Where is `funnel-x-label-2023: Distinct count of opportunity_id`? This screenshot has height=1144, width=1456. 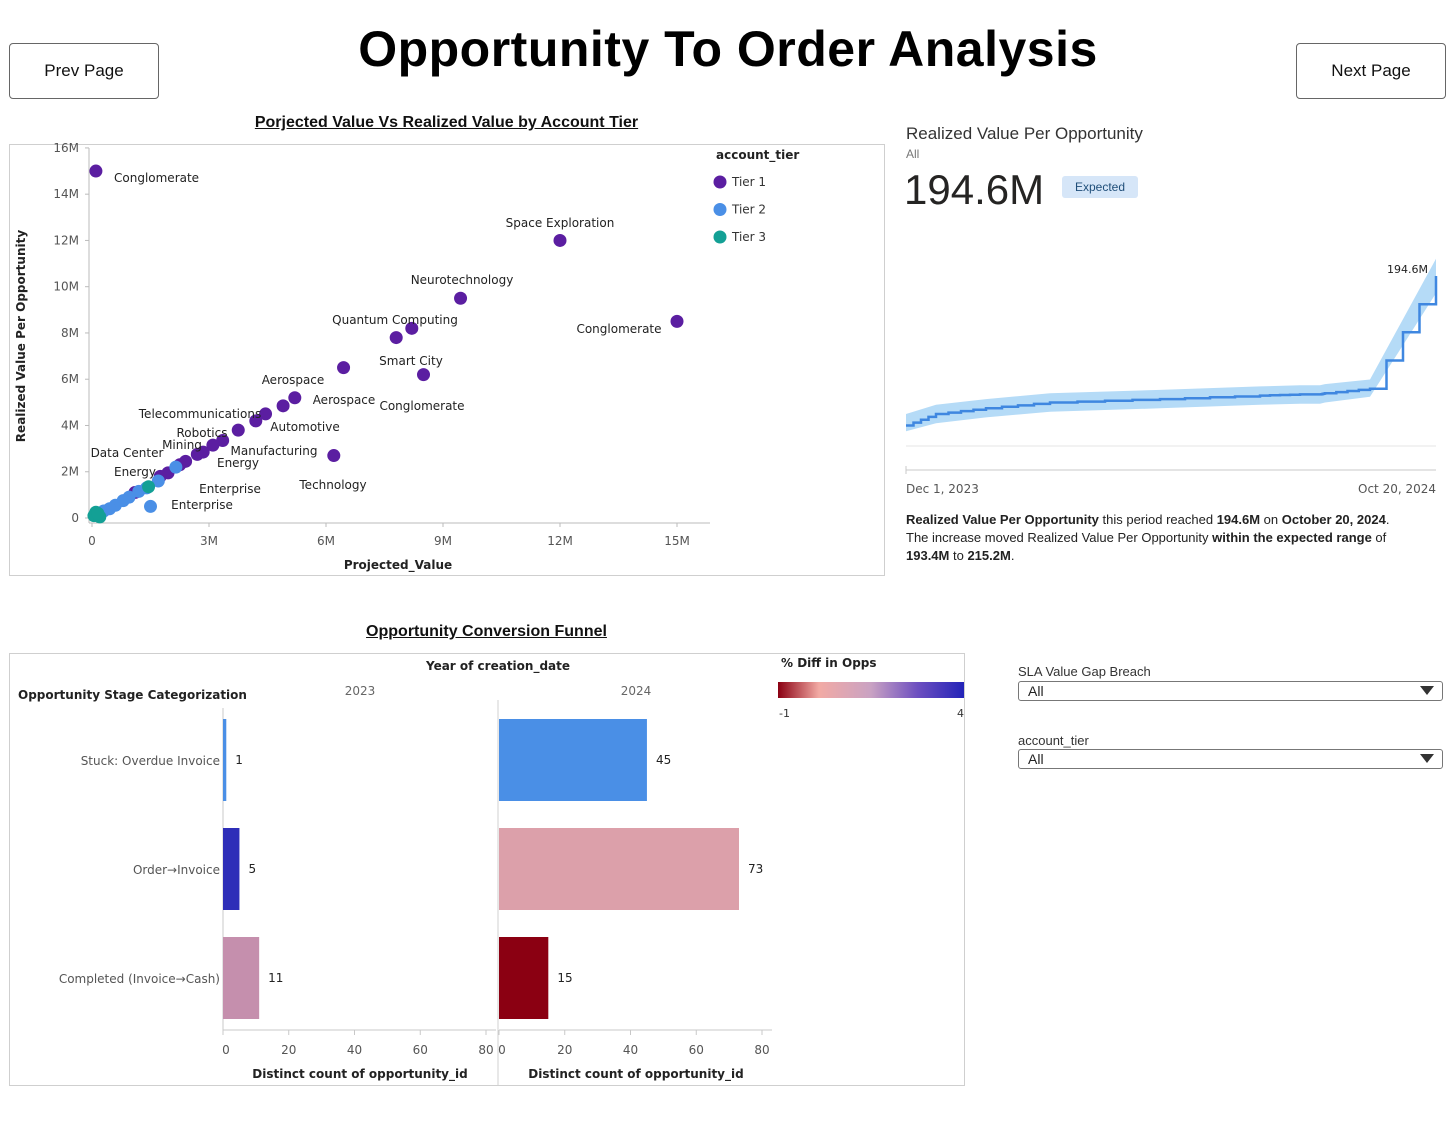 funnel-x-label-2023: Distinct count of opportunity_id is located at coordinates (359, 1074).